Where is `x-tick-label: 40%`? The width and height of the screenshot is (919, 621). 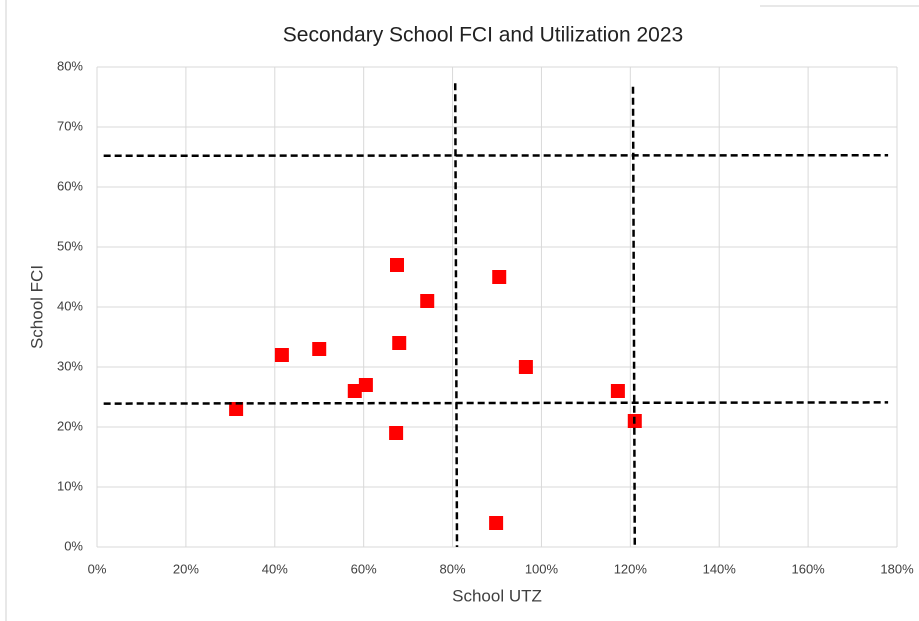 x-tick-label: 40% is located at coordinates (275, 568).